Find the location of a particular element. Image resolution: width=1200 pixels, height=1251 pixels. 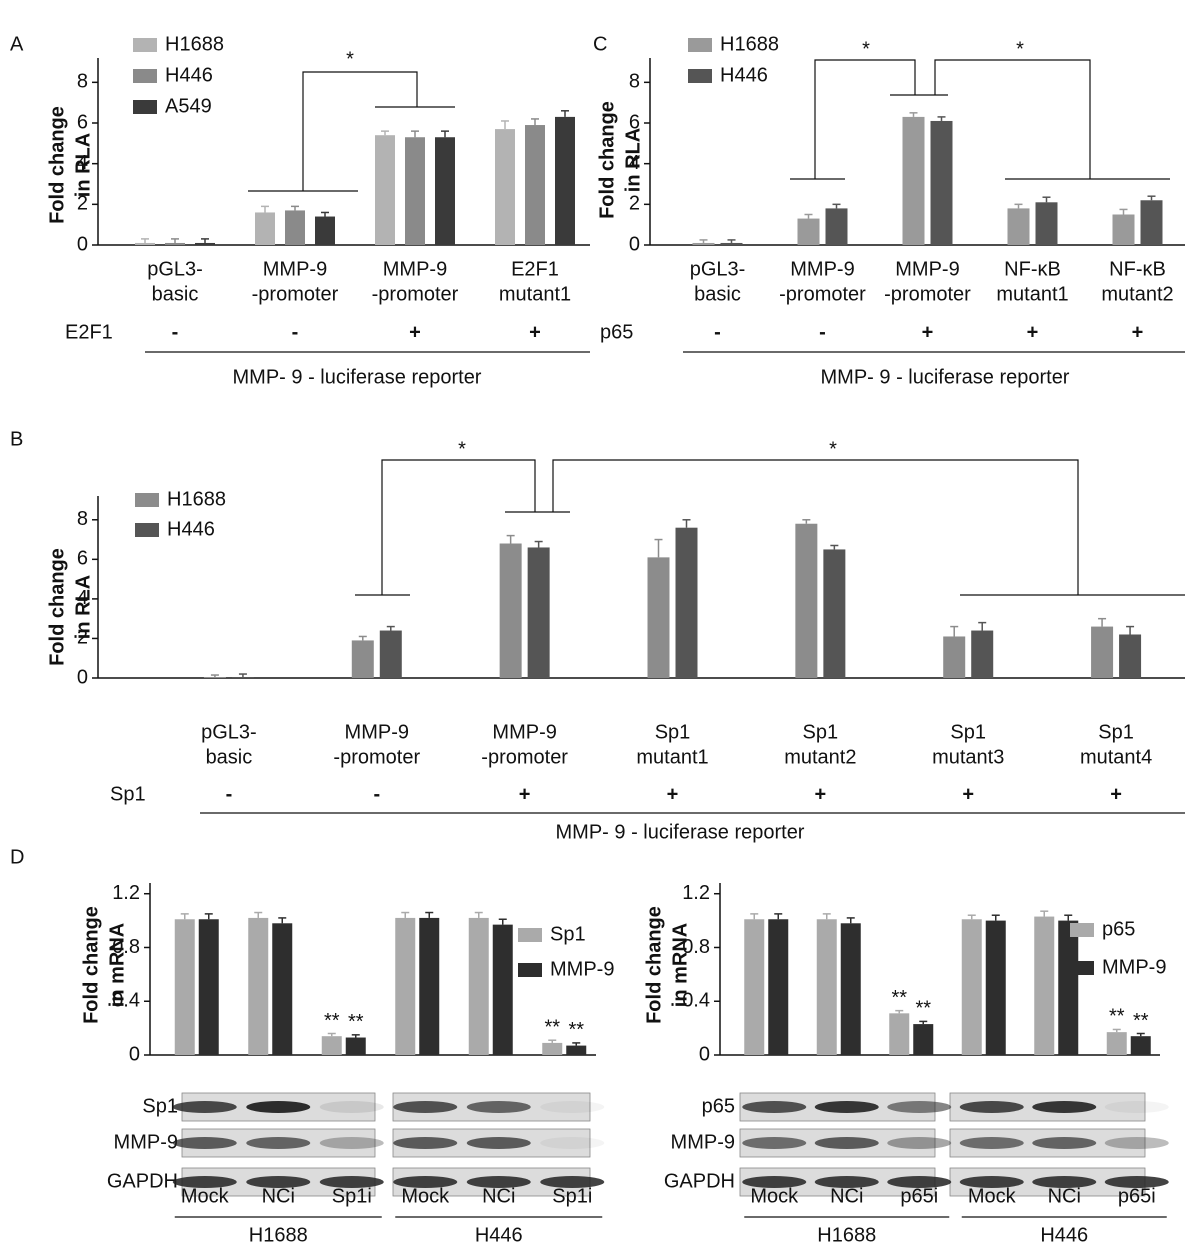

significance-bracket is located at coordinates (458, 527).